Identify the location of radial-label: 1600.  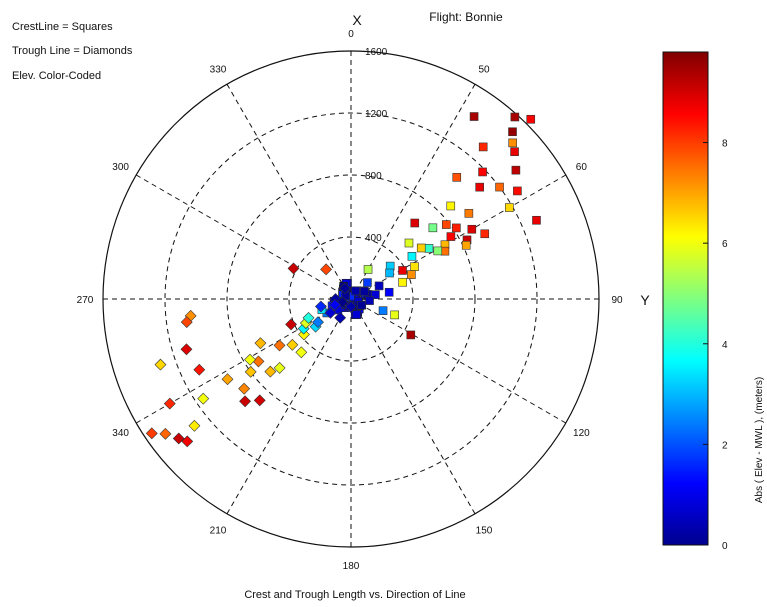
(376, 52).